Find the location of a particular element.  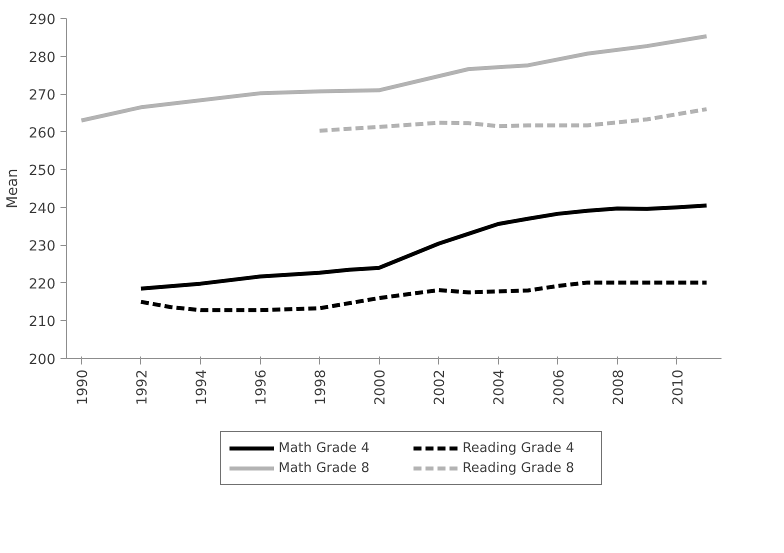

x-tick-label: 2008 is located at coordinates (618, 387).